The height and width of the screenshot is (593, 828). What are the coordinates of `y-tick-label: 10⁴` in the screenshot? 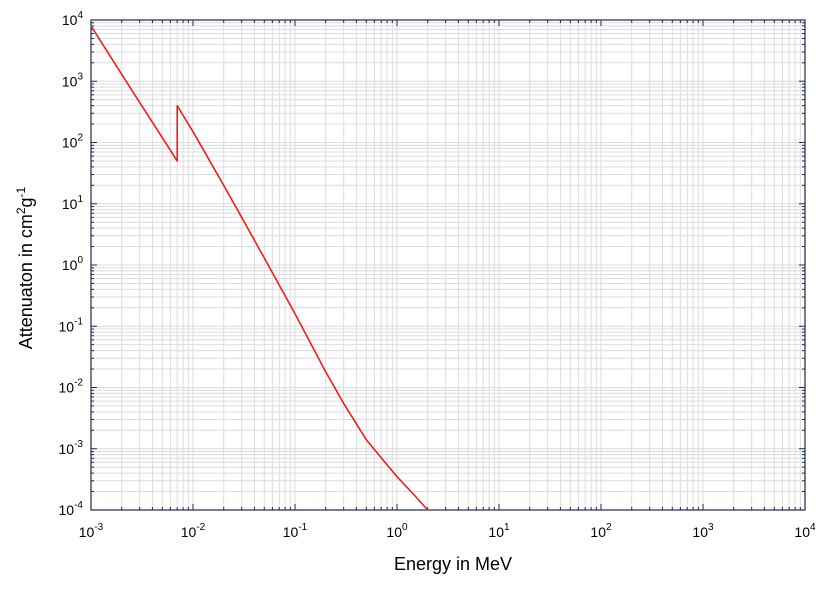 It's located at (73, 19).